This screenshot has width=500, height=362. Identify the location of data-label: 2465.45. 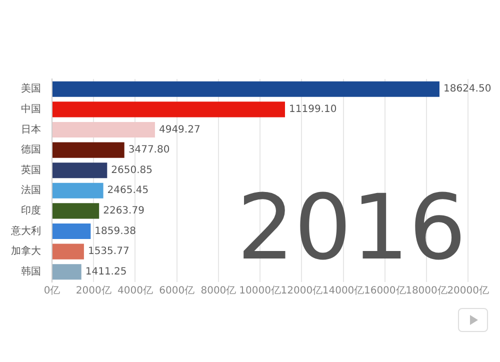
(128, 190).